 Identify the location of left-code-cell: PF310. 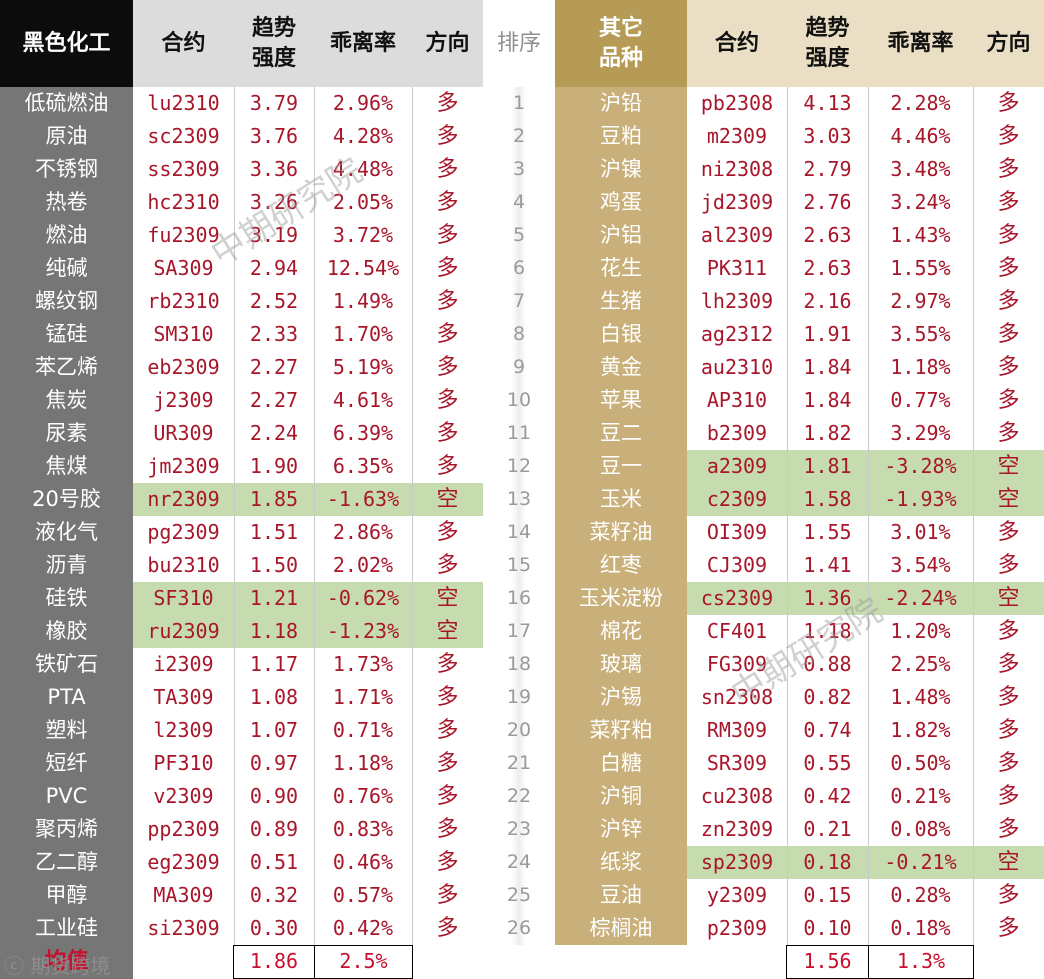
(183, 763).